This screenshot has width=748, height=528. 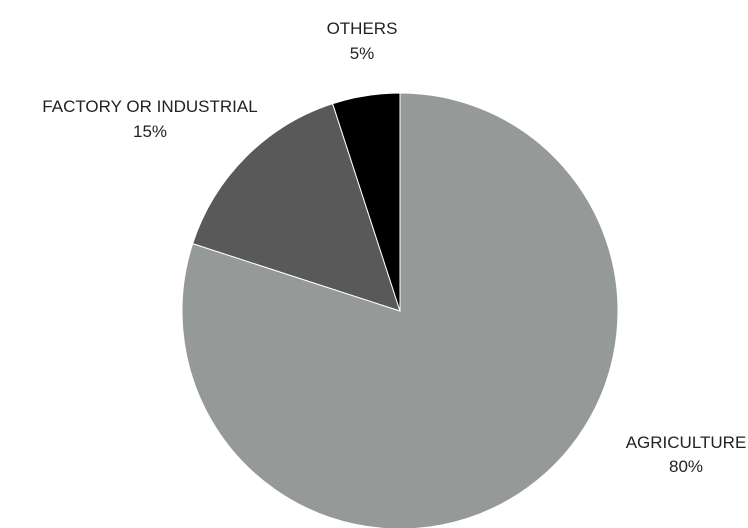 I want to click on slice-value-others: 5%, so click(x=362, y=53).